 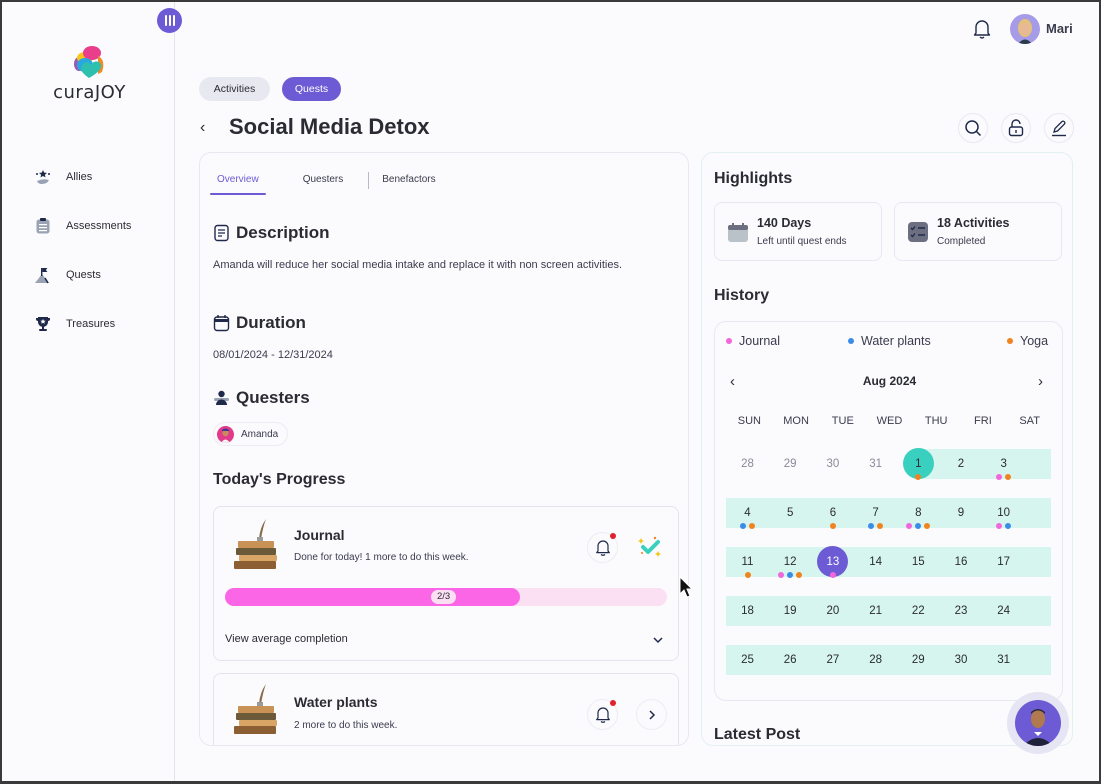 I want to click on calendar-day: 4, so click(x=747, y=513).